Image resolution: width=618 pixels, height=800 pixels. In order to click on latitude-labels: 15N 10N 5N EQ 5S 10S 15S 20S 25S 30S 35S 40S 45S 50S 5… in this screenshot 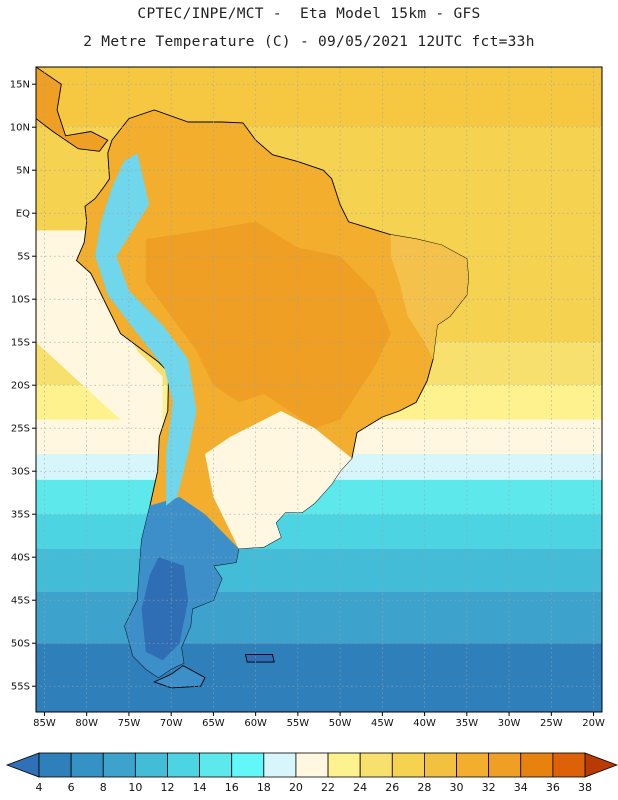, I will do `click(20, 386)`.